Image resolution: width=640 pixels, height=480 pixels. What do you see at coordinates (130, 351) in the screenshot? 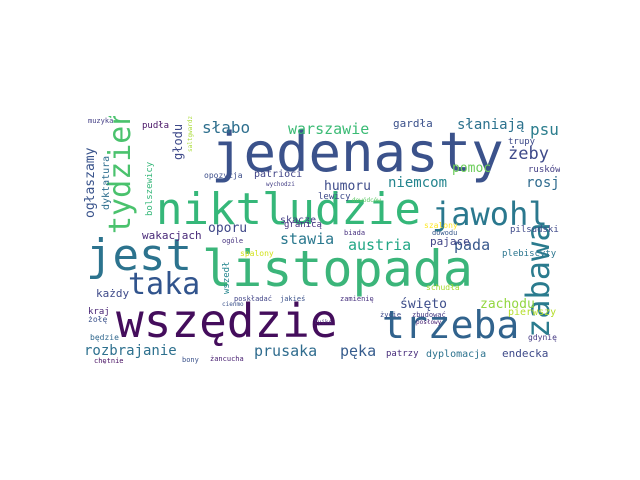
I see `word-rozbrajanie: rozbrajanie` at bounding box center [130, 351].